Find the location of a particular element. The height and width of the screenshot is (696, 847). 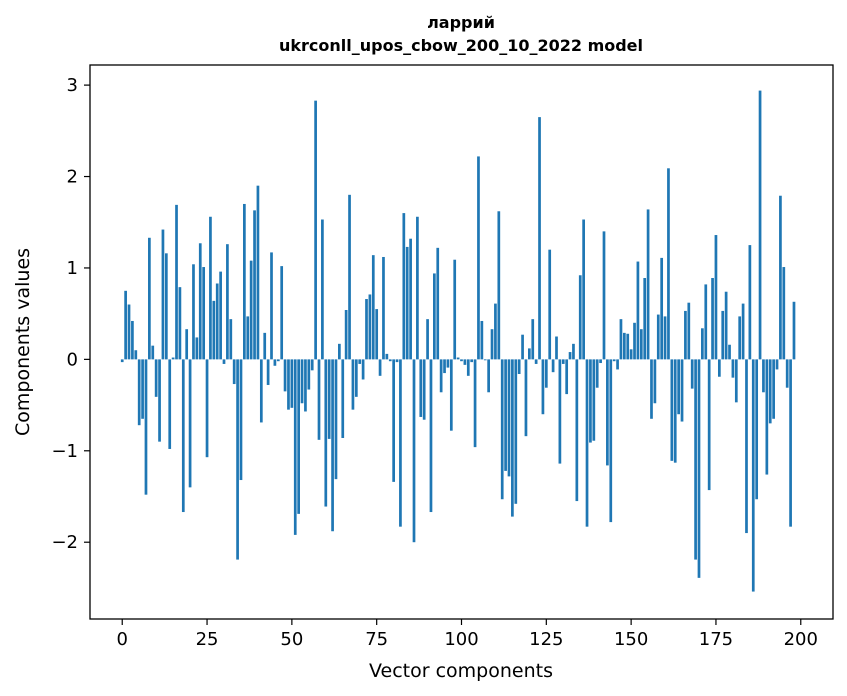

y-tick-label: 3 is located at coordinates (72, 85).